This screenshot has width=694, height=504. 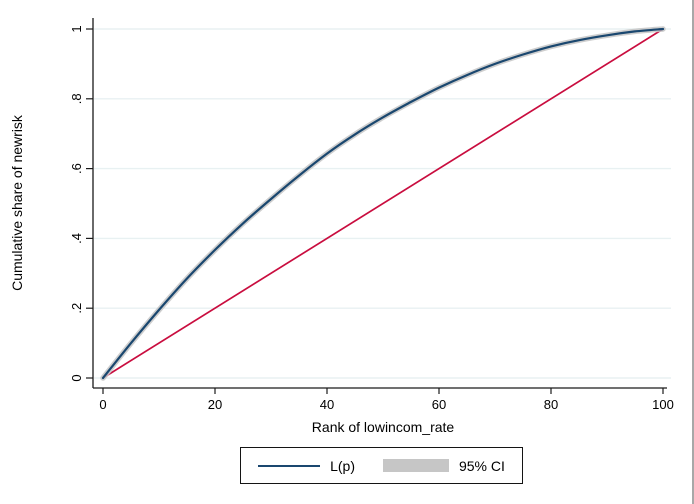 I want to click on x-tick-label-4: 80, so click(x=551, y=404).